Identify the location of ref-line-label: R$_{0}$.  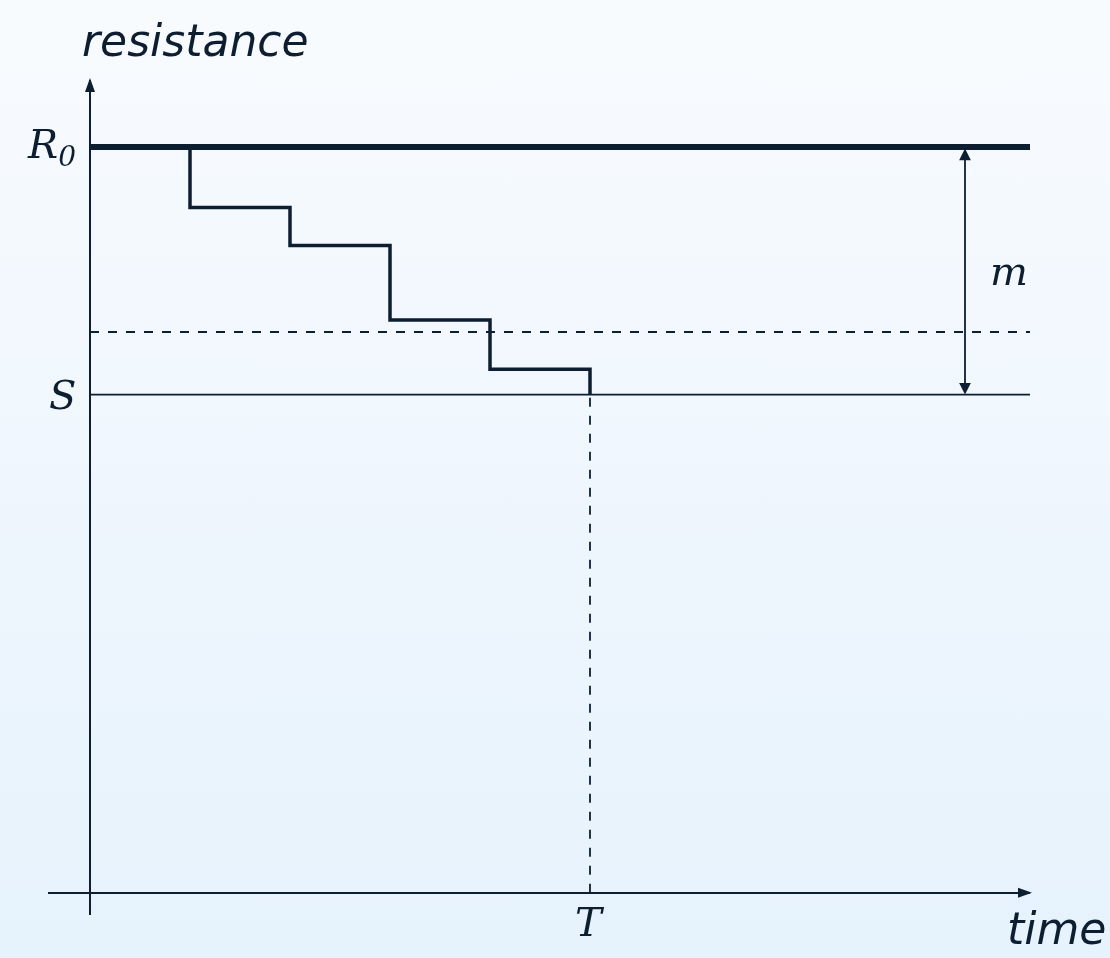
(51, 147).